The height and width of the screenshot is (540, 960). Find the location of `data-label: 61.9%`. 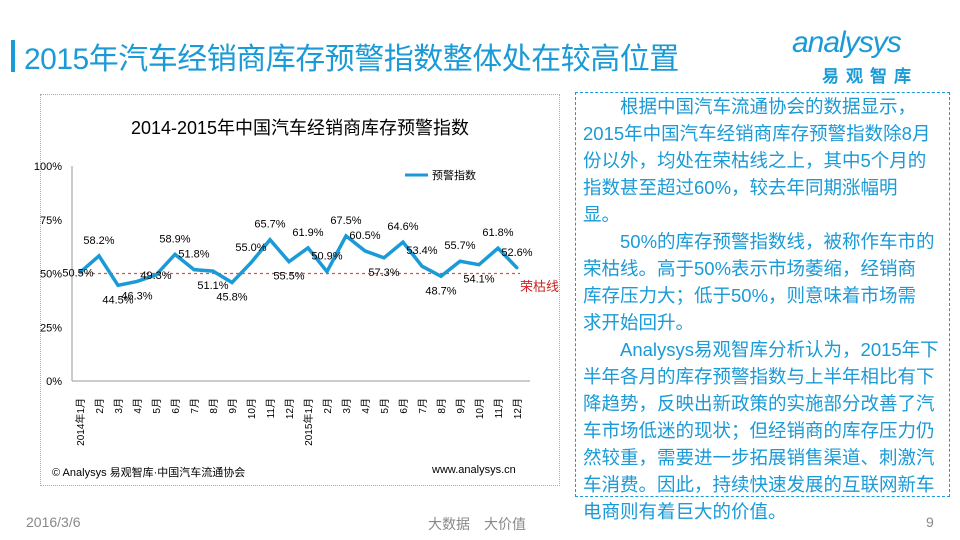

data-label: 61.9% is located at coordinates (307, 233).